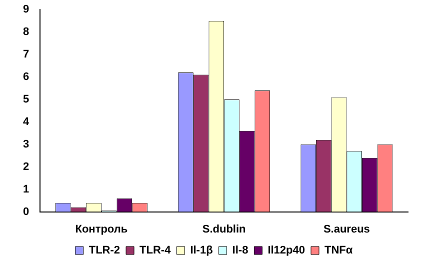 This screenshot has width=448, height=270. Describe the element at coordinates (286, 250) in the screenshot. I see `legend-label: Il12p40` at that location.